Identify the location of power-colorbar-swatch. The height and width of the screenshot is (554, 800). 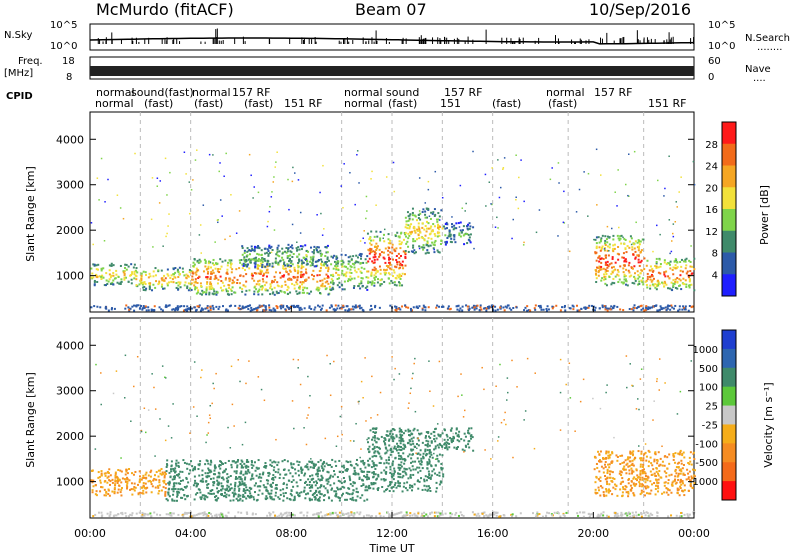
(729, 176).